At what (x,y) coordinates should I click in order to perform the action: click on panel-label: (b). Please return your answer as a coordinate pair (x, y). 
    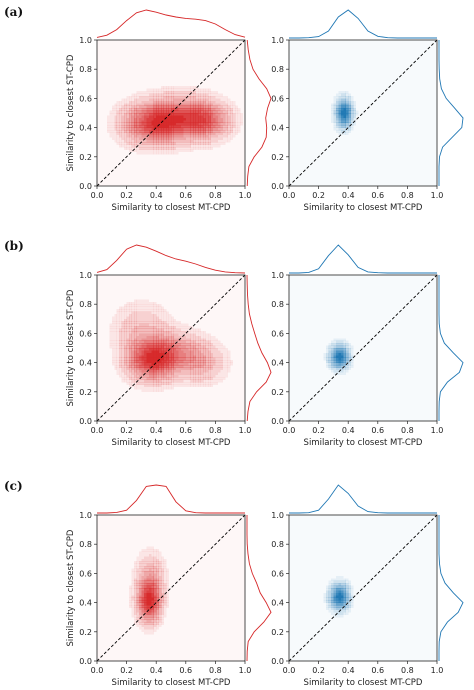
    Looking at the image, I should click on (14, 246).